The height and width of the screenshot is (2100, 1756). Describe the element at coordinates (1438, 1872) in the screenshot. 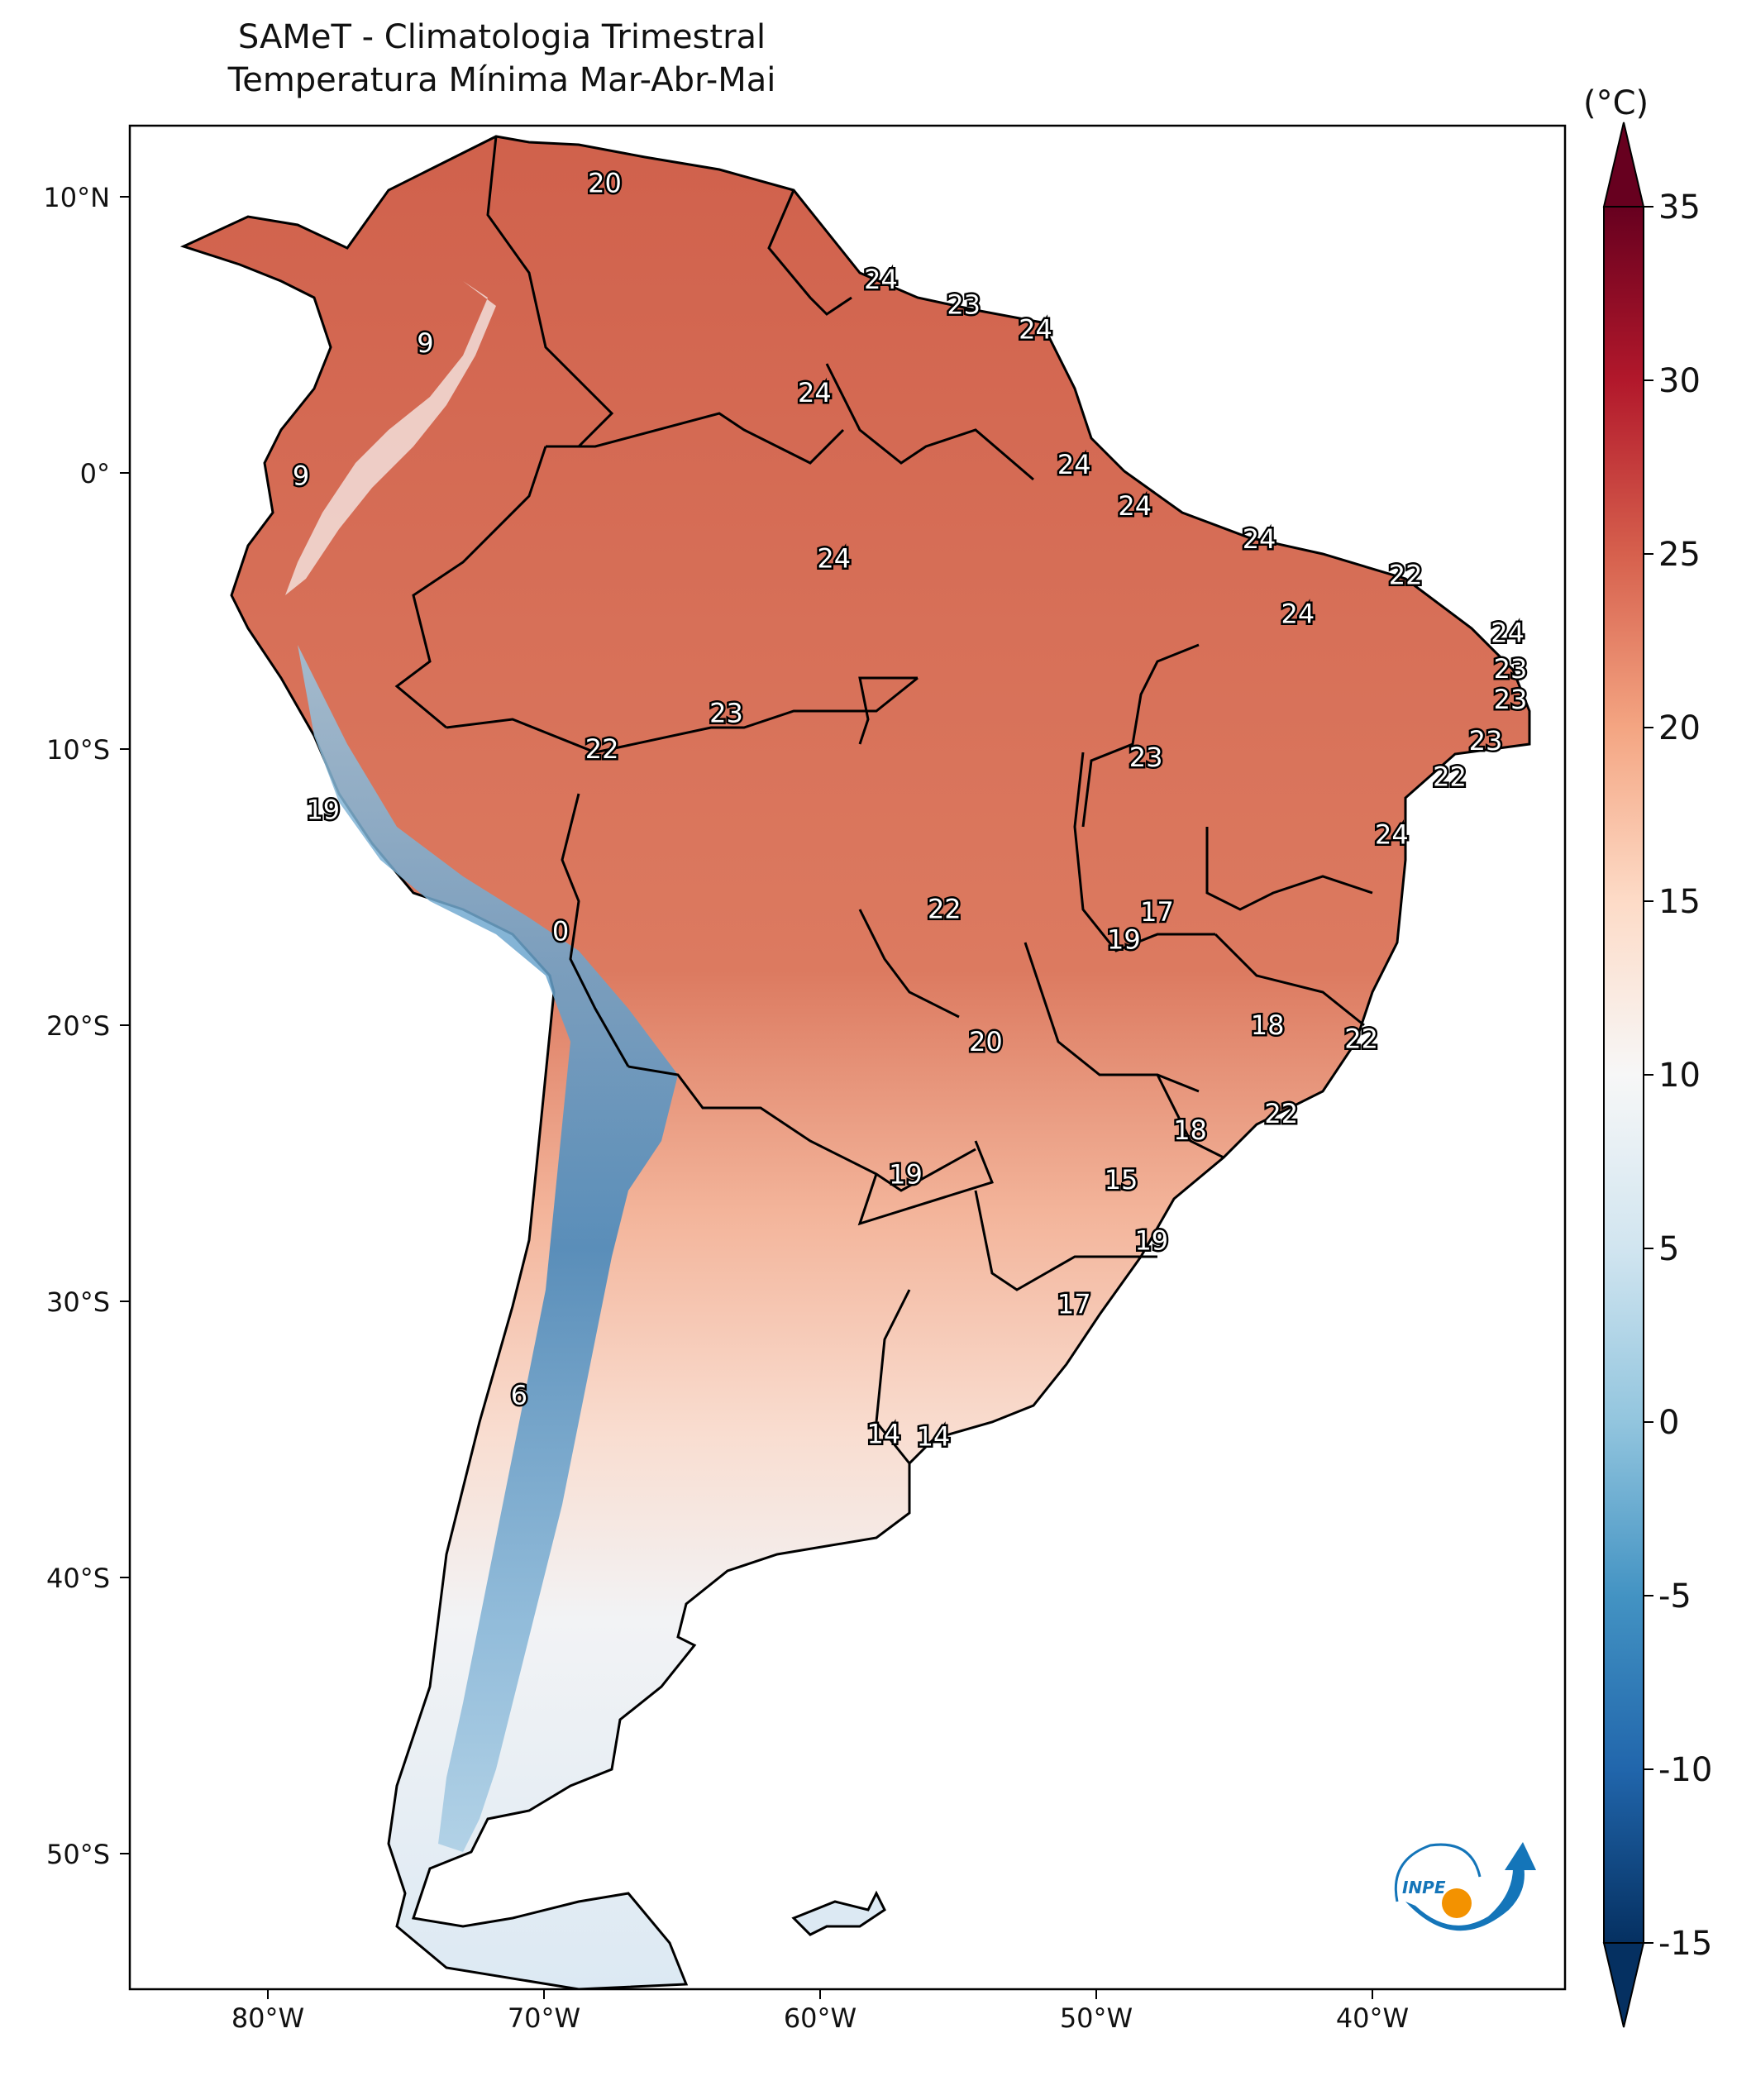

I see `inpe-logo-orbit` at that location.